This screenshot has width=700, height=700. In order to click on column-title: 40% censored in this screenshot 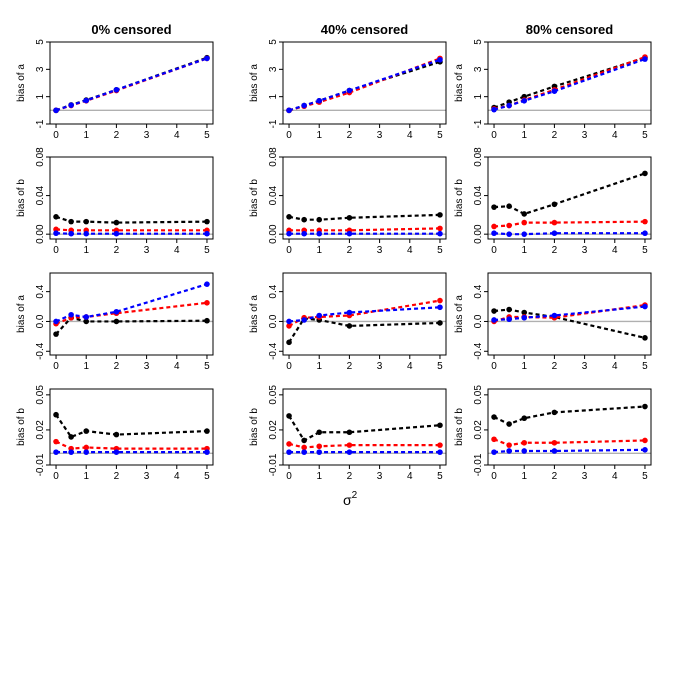, I will do `click(364, 29)`.